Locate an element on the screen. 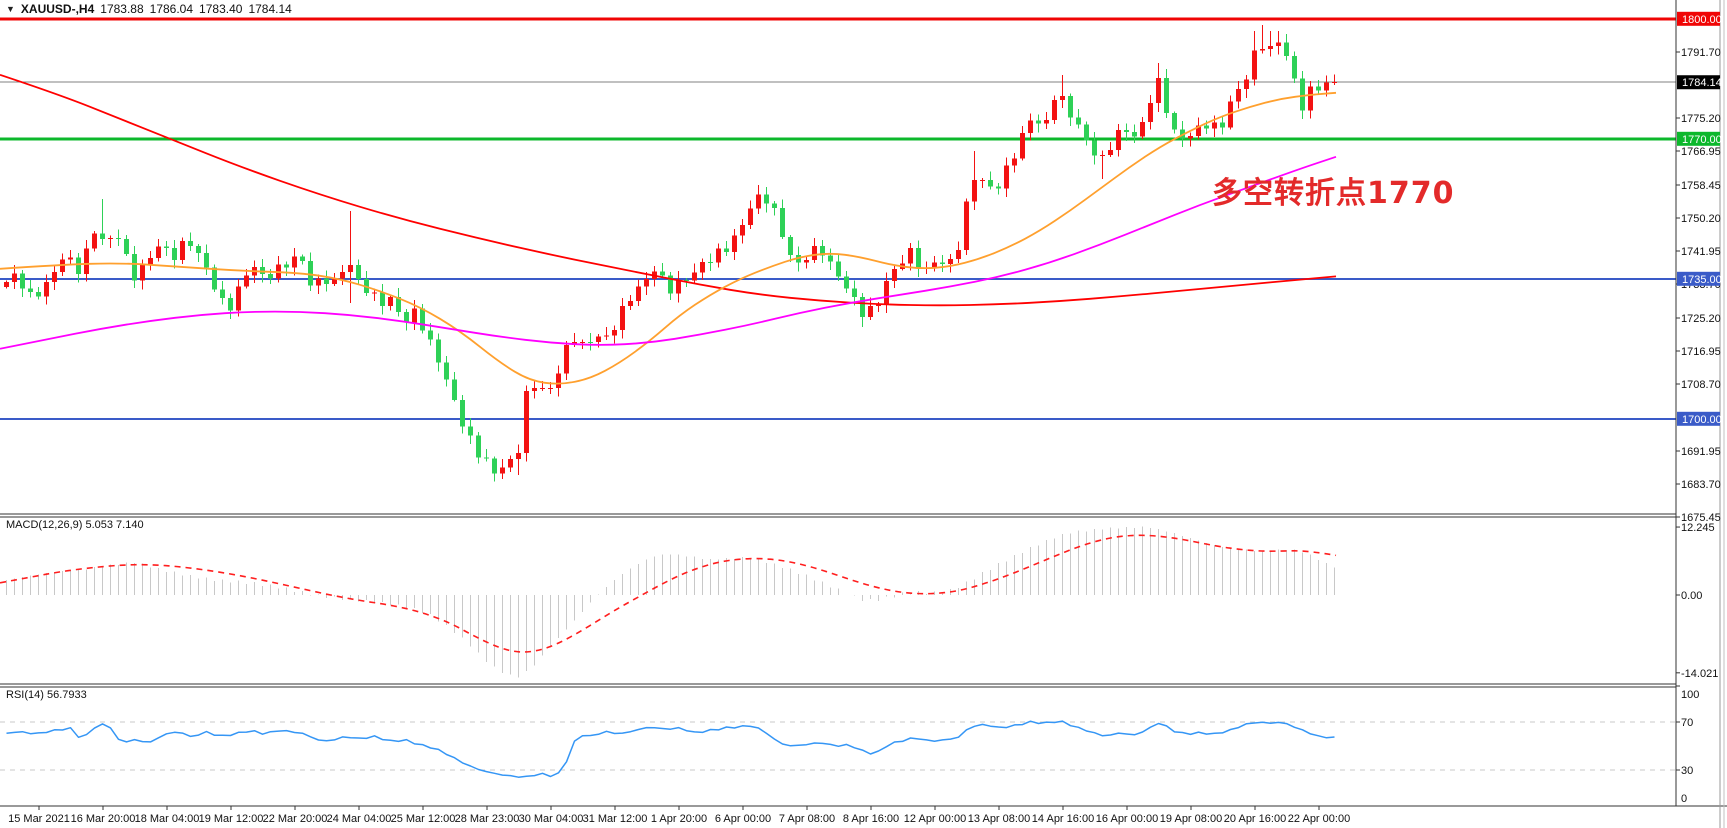  time-axis-label: 31 Mar 12:00 is located at coordinates (615, 819).